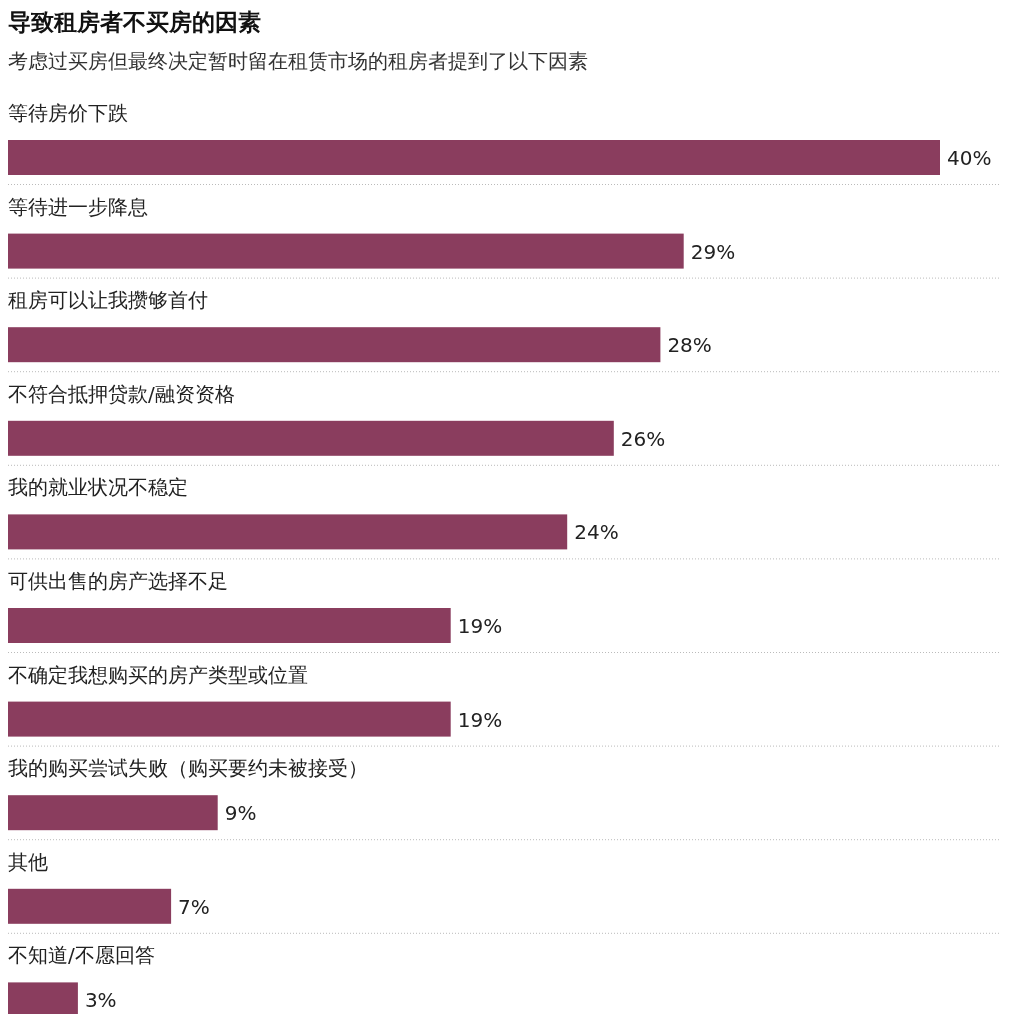 This screenshot has width=1024, height=1022. Describe the element at coordinates (969, 158) in the screenshot. I see `data-label: 40%` at that location.